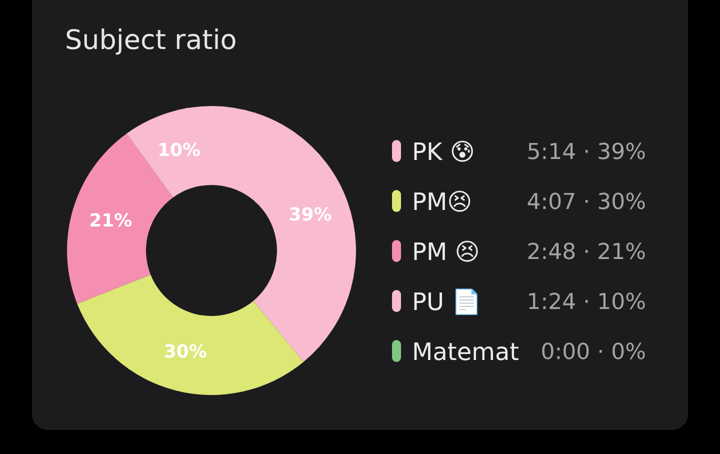  What do you see at coordinates (447, 302) in the screenshot?
I see `legend-label: PU 📄` at bounding box center [447, 302].